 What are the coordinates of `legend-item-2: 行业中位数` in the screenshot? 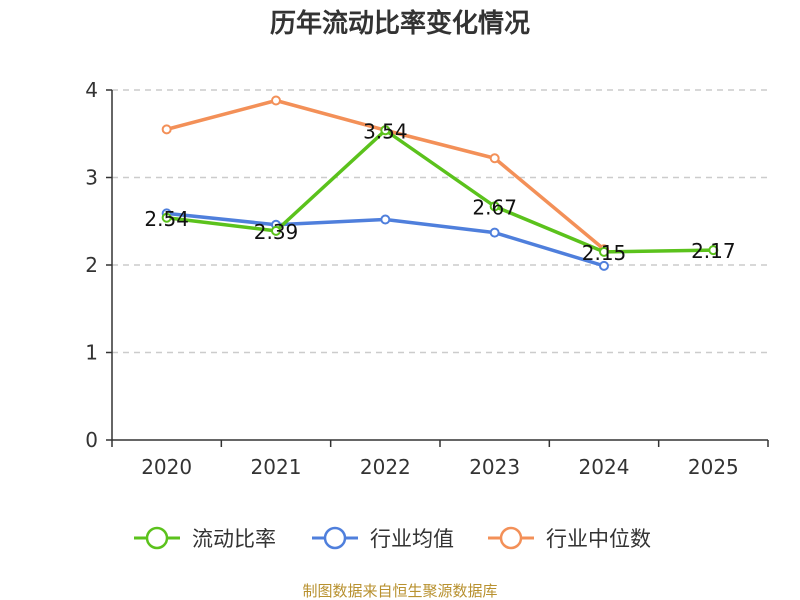 It's located at (569, 538).